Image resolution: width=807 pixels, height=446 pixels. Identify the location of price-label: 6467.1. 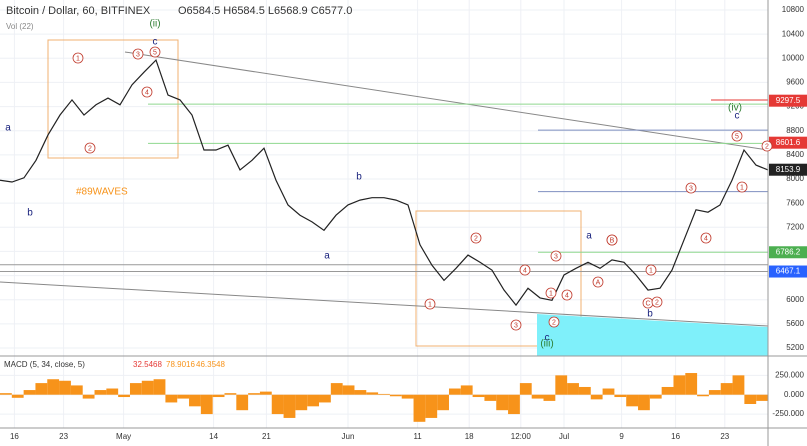
(788, 271).